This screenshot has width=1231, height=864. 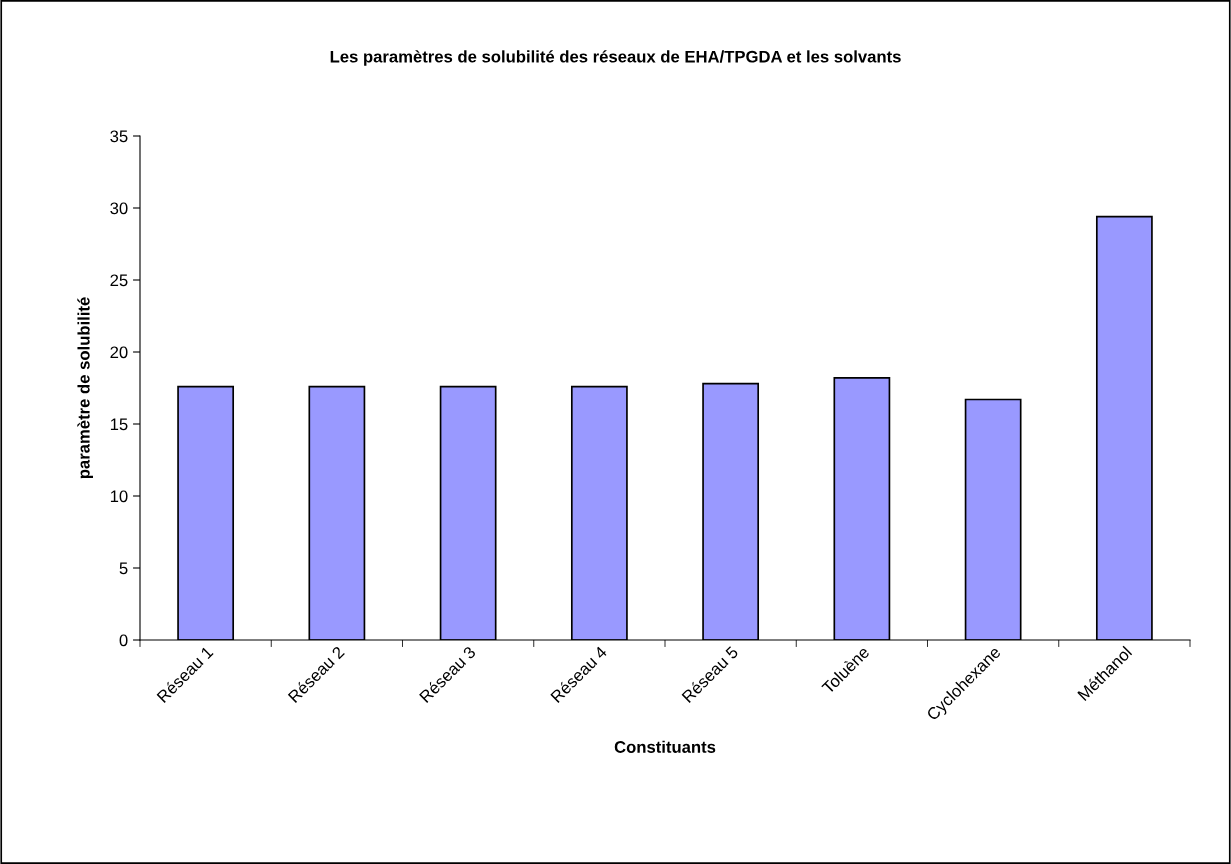 What do you see at coordinates (615, 58) in the screenshot?
I see `chart-title: Les paramètres de solubilité des réseaux de EHA/TPGDA et les solvants` at bounding box center [615, 58].